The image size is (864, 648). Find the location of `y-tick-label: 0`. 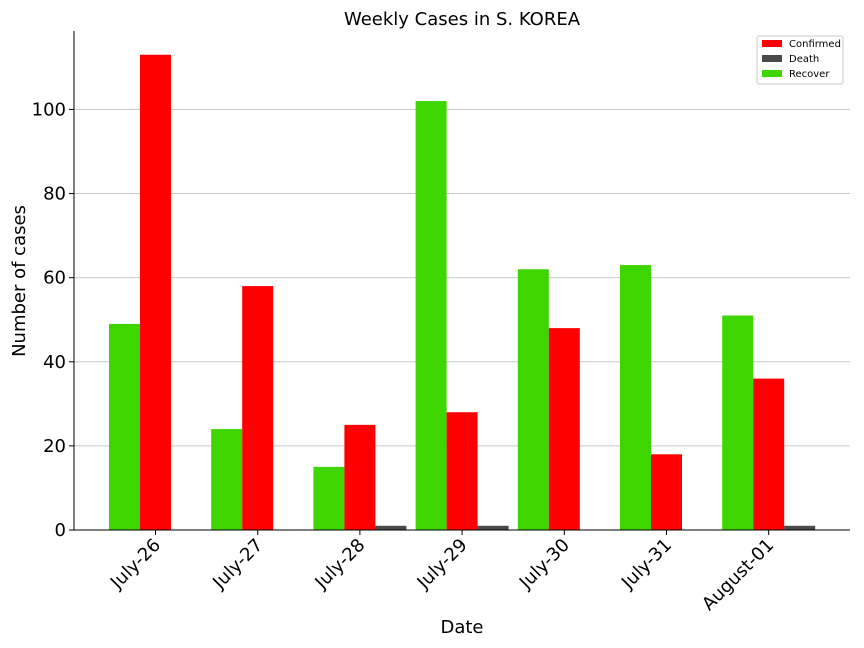

y-tick-label: 0 is located at coordinates (60, 530).